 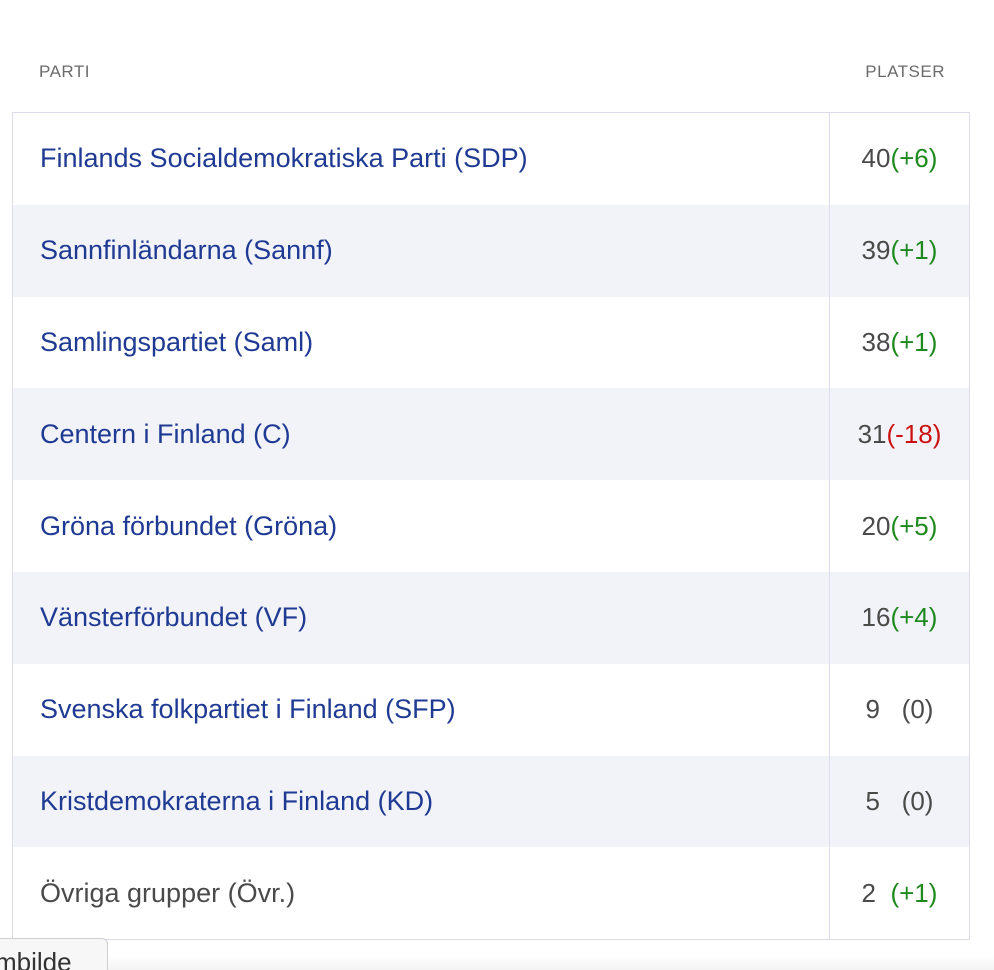 What do you see at coordinates (899, 709) in the screenshot?
I see `seat-count: 9 (0)` at bounding box center [899, 709].